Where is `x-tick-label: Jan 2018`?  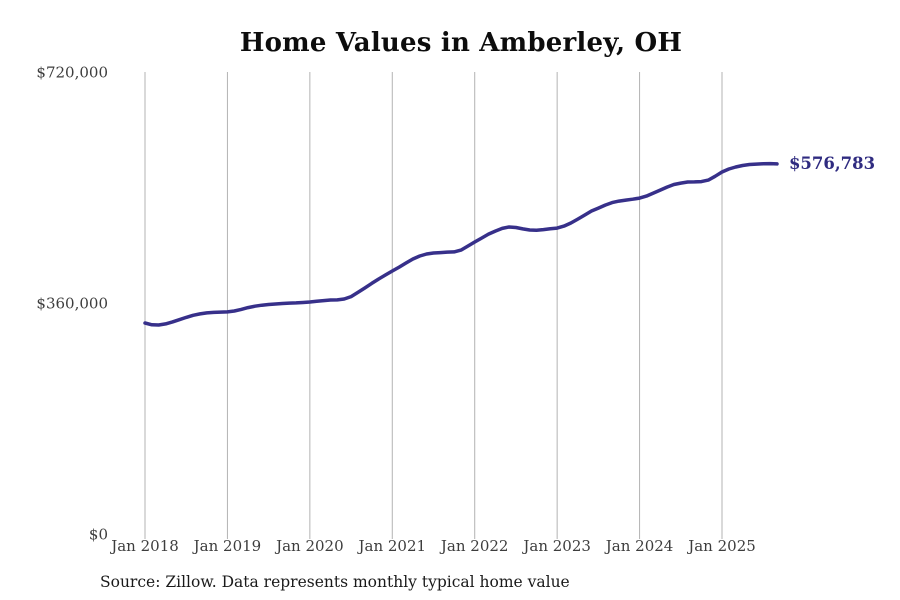 x-tick-label: Jan 2018 is located at coordinates (144, 546).